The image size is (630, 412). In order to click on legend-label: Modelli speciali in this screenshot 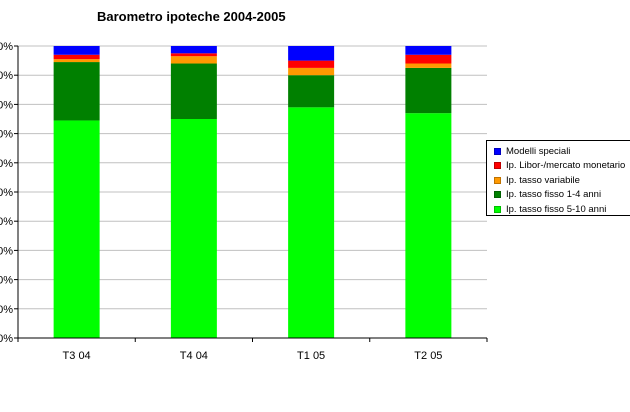, I will do `click(538, 151)`.